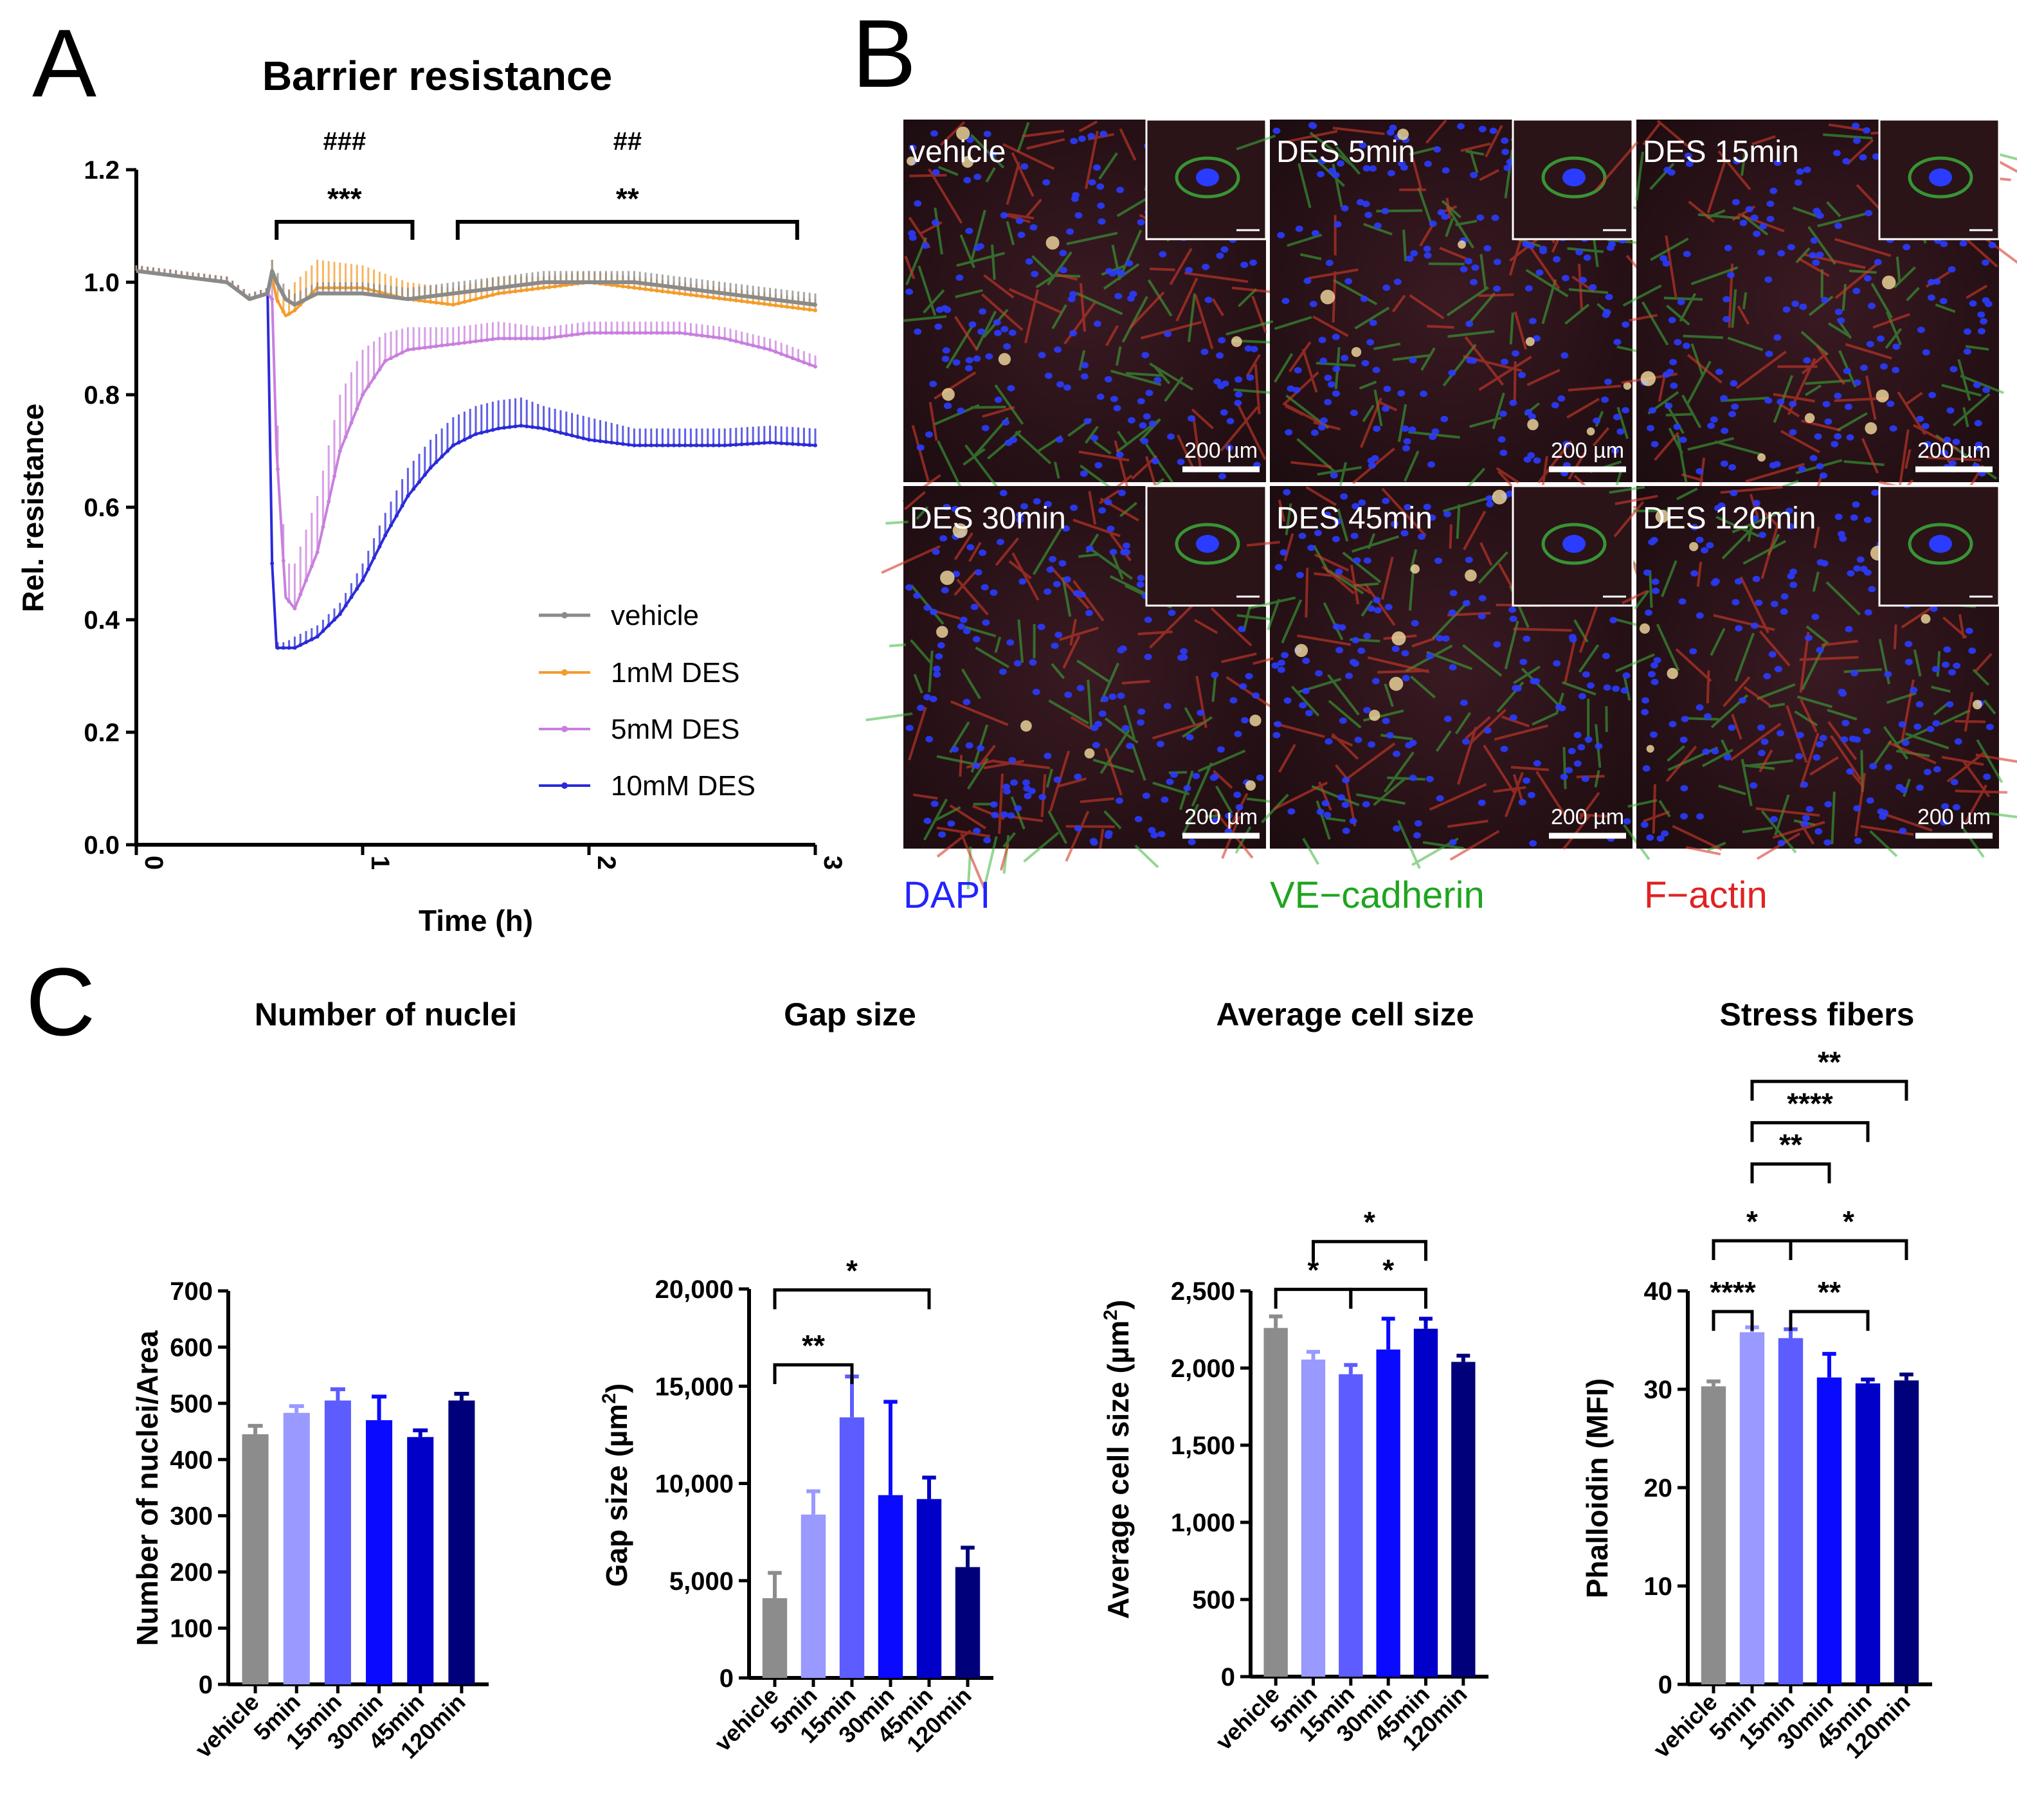 The height and width of the screenshot is (1820, 2017). Describe the element at coordinates (1714, 1535) in the screenshot. I see `bar-vehicle` at that location.